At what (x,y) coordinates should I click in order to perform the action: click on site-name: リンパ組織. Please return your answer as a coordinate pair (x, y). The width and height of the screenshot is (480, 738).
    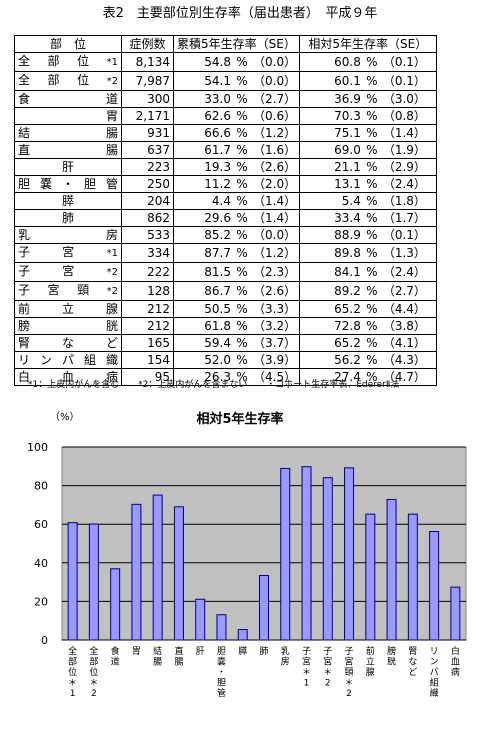
    Looking at the image, I should click on (68, 360).